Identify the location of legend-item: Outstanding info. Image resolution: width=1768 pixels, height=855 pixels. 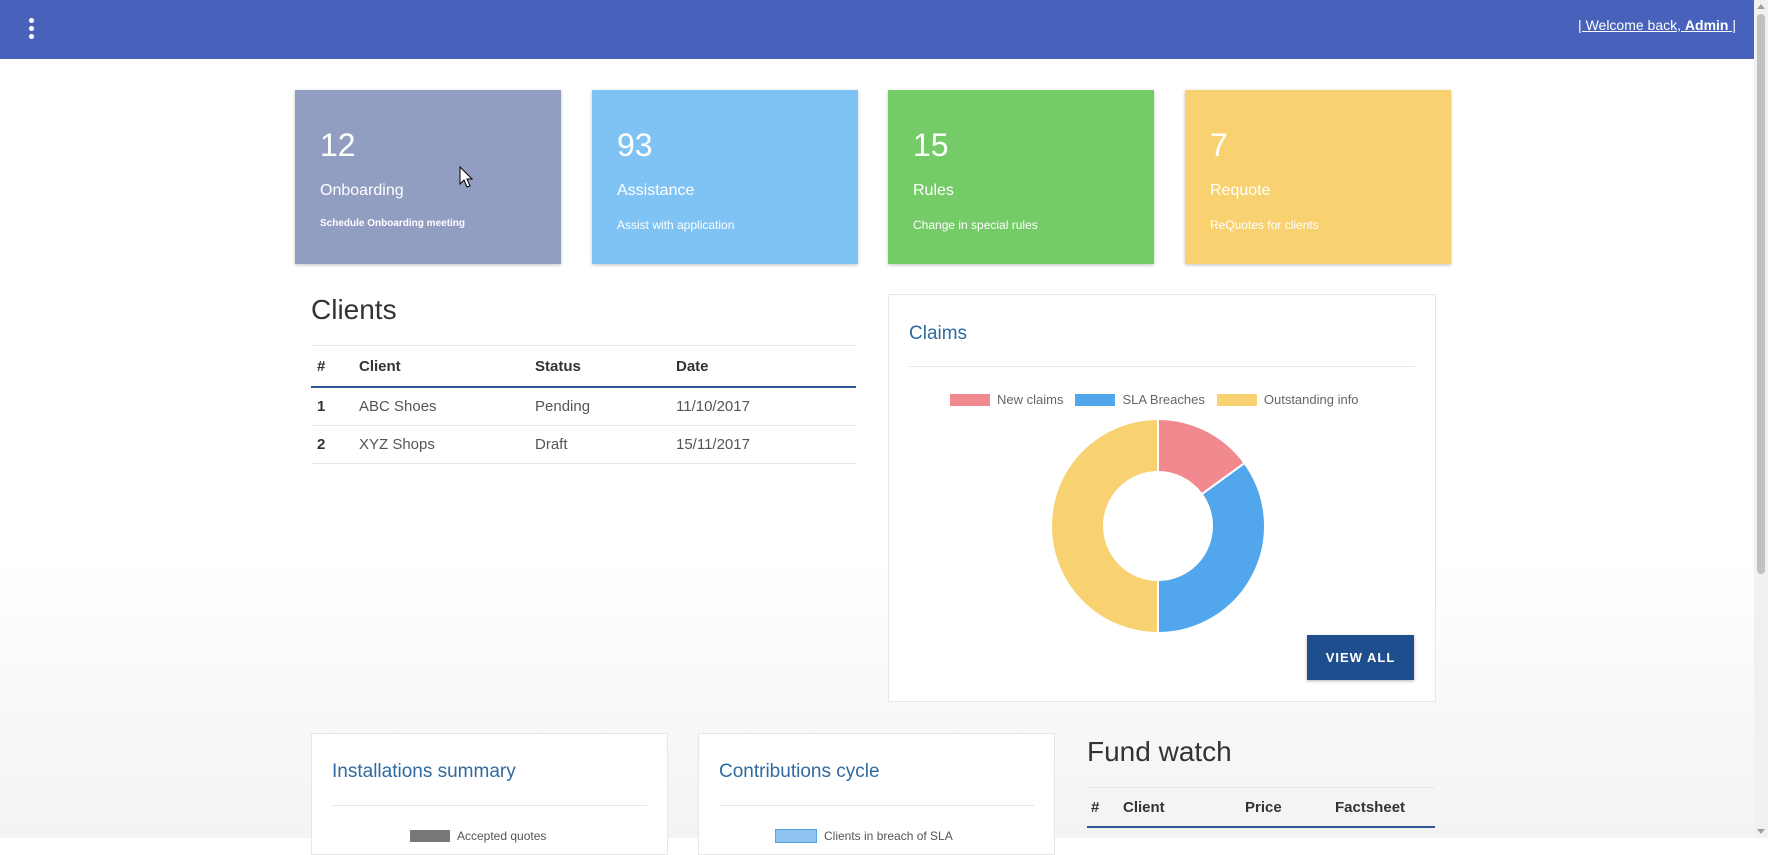
(1287, 399).